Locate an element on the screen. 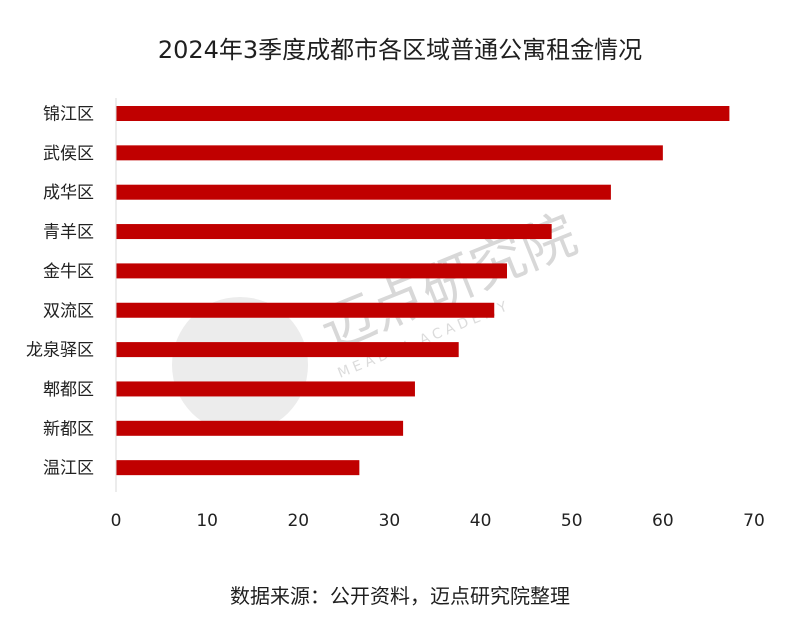 The height and width of the screenshot is (625, 800). x-tick-label-5: 50 is located at coordinates (572, 521).